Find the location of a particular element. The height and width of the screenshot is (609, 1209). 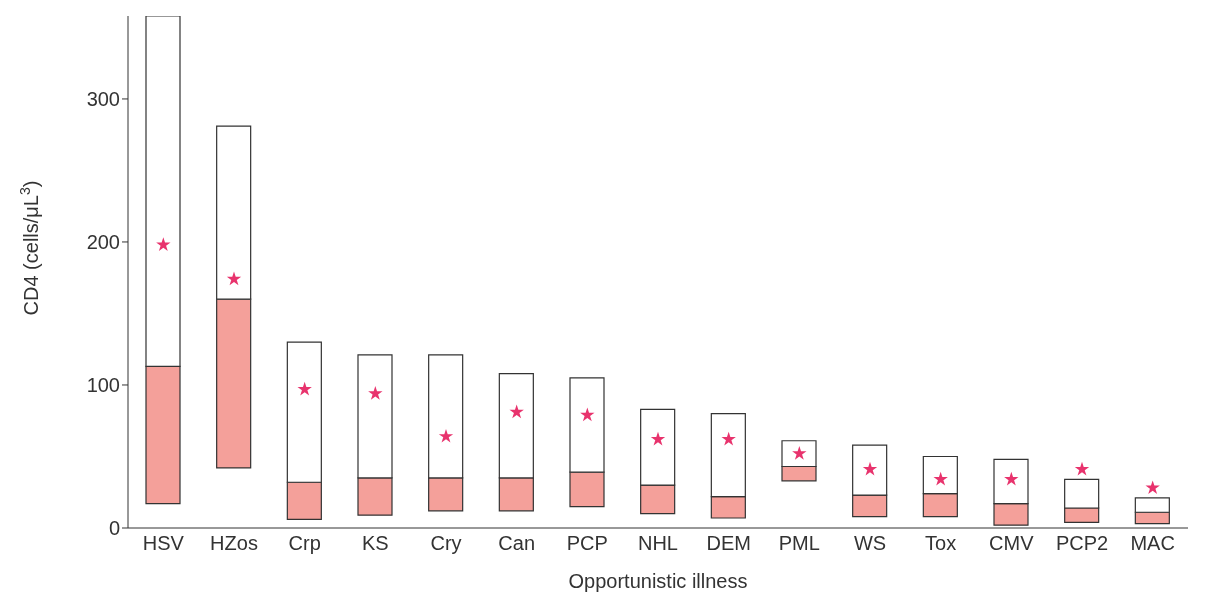

y-tick-label: 100 is located at coordinates (103, 385).